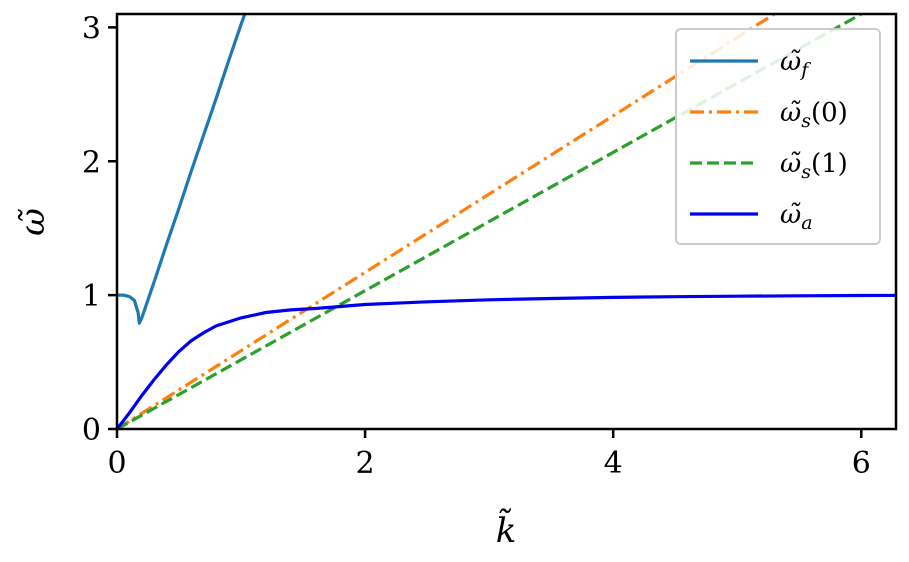 The height and width of the screenshot is (562, 909). Describe the element at coordinates (116, 463) in the screenshot. I see `x-tick-label: 0` at that location.